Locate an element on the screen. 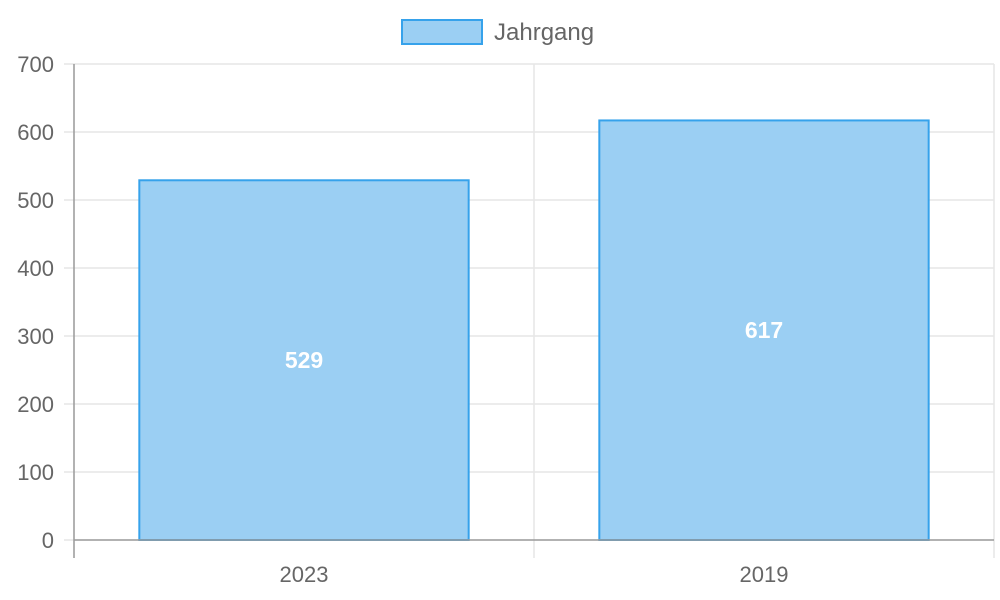 This screenshot has width=1000, height=600. data-label-2023: 529 is located at coordinates (304, 360).